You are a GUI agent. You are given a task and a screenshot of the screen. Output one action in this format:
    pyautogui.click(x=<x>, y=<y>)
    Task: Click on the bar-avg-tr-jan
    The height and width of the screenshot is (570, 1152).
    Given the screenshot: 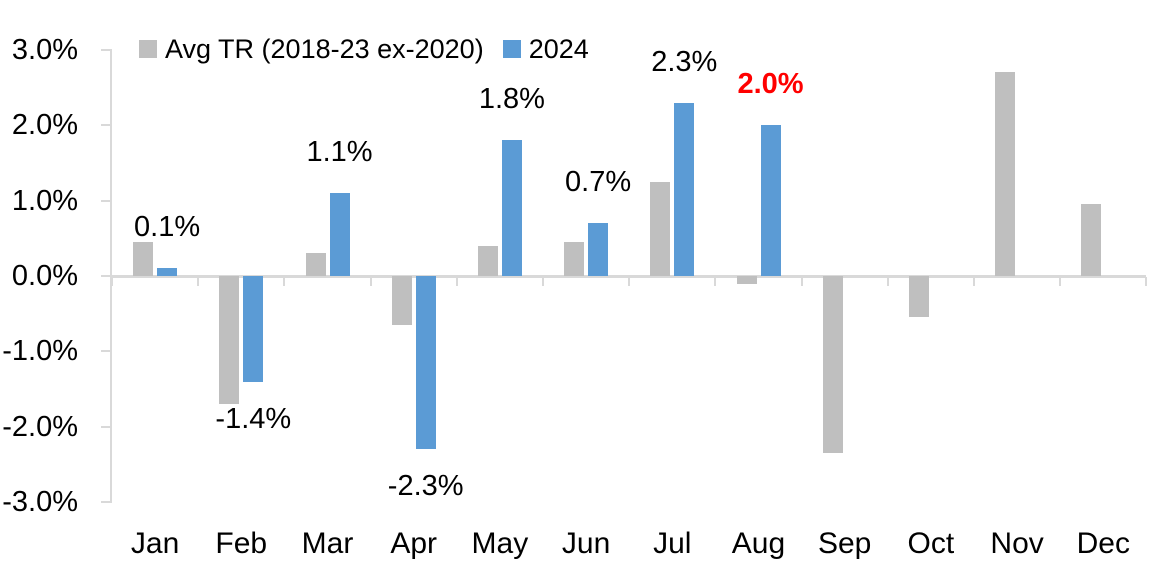 What is the action you would take?
    pyautogui.click(x=143, y=259)
    